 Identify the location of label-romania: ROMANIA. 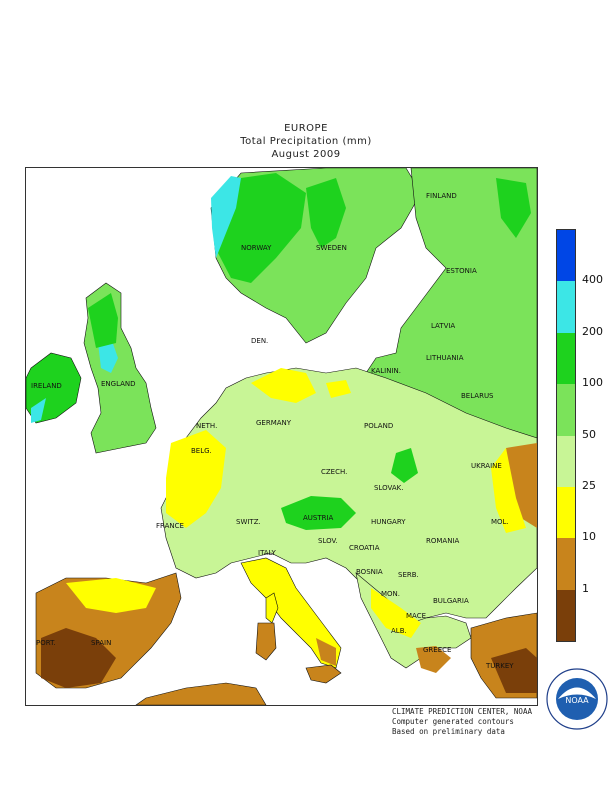
(443, 541).